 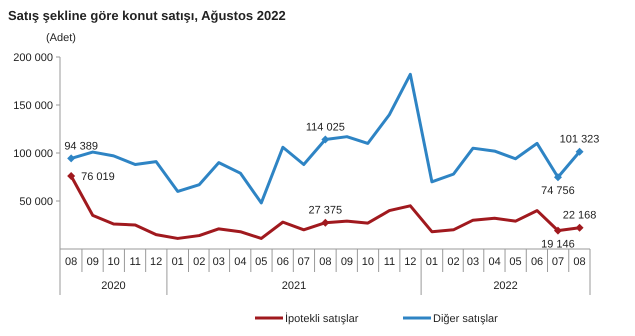 What do you see at coordinates (147, 15) in the screenshot?
I see `chart-title: Satış şekline göre konut satışı, Ağustos 2022` at bounding box center [147, 15].